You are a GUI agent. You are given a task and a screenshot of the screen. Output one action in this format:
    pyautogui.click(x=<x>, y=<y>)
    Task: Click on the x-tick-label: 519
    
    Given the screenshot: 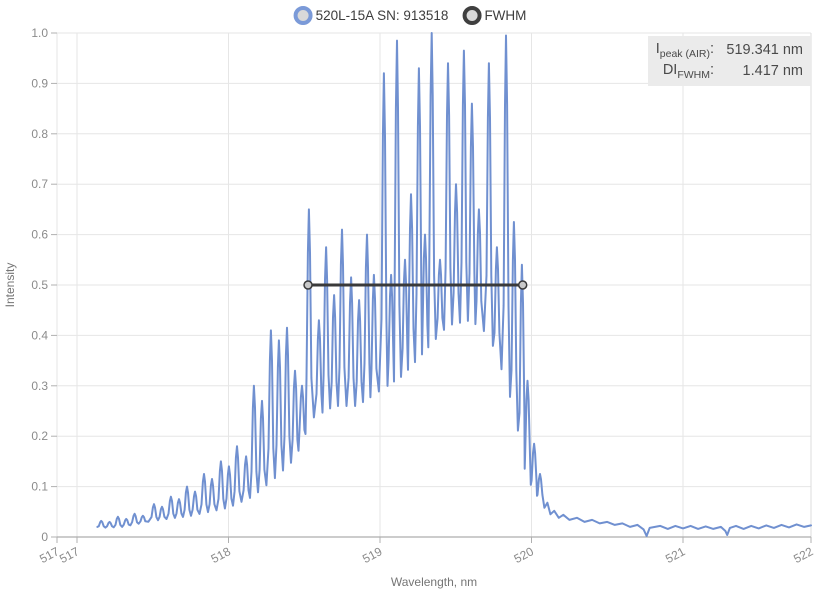 What is the action you would take?
    pyautogui.click(x=372, y=555)
    